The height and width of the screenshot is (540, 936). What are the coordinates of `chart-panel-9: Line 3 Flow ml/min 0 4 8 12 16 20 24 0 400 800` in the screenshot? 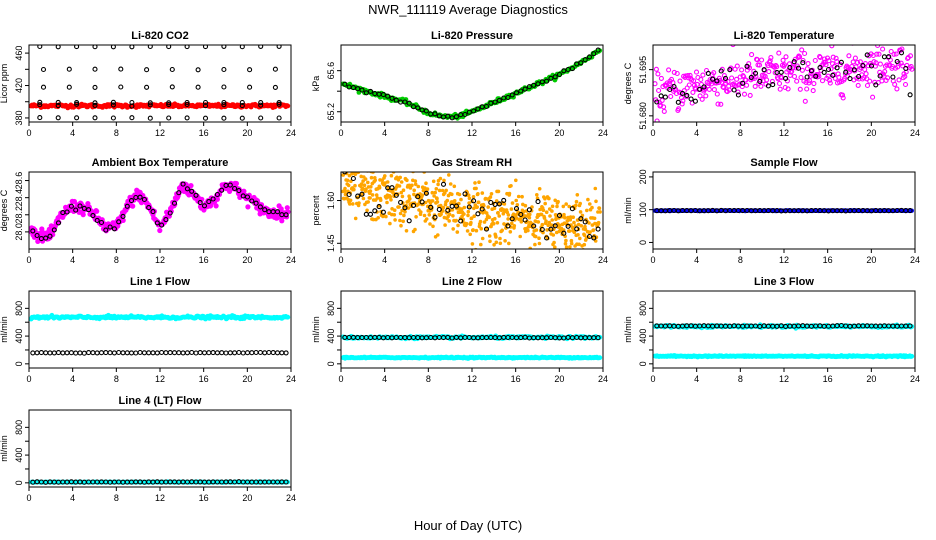 It's located at (771, 330).